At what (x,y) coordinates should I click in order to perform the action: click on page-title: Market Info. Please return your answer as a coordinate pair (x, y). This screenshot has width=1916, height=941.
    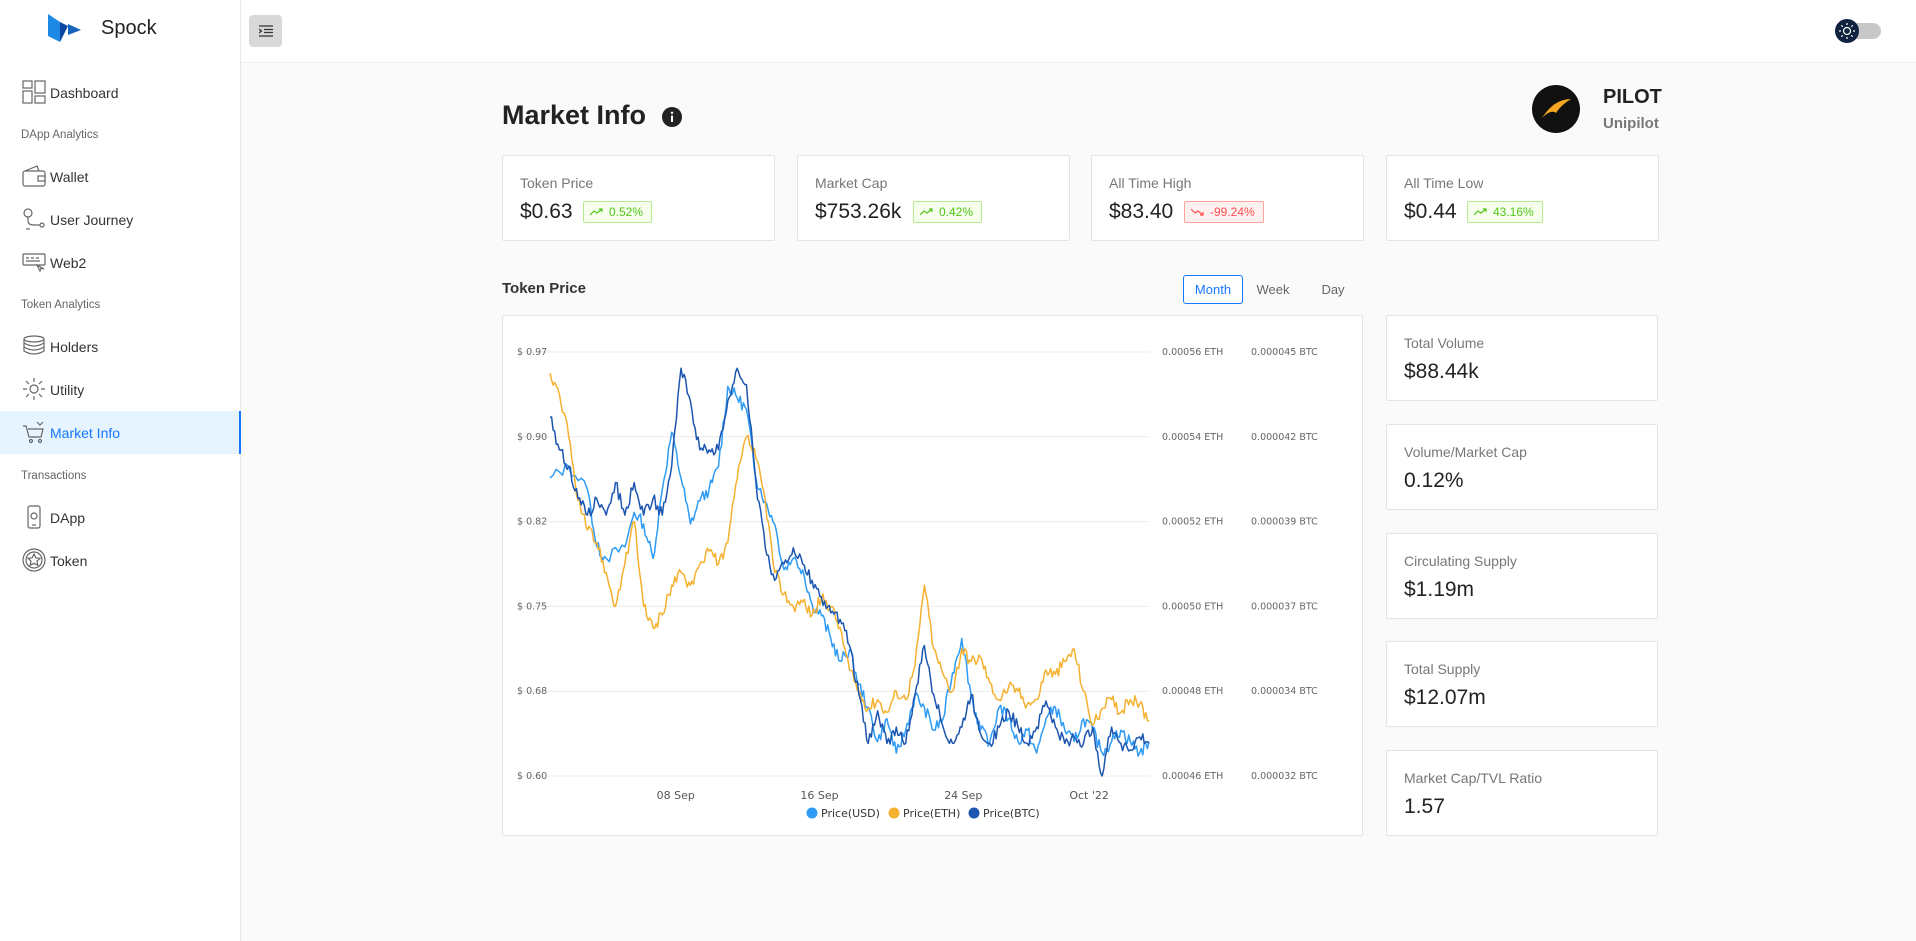
    Looking at the image, I should click on (574, 115).